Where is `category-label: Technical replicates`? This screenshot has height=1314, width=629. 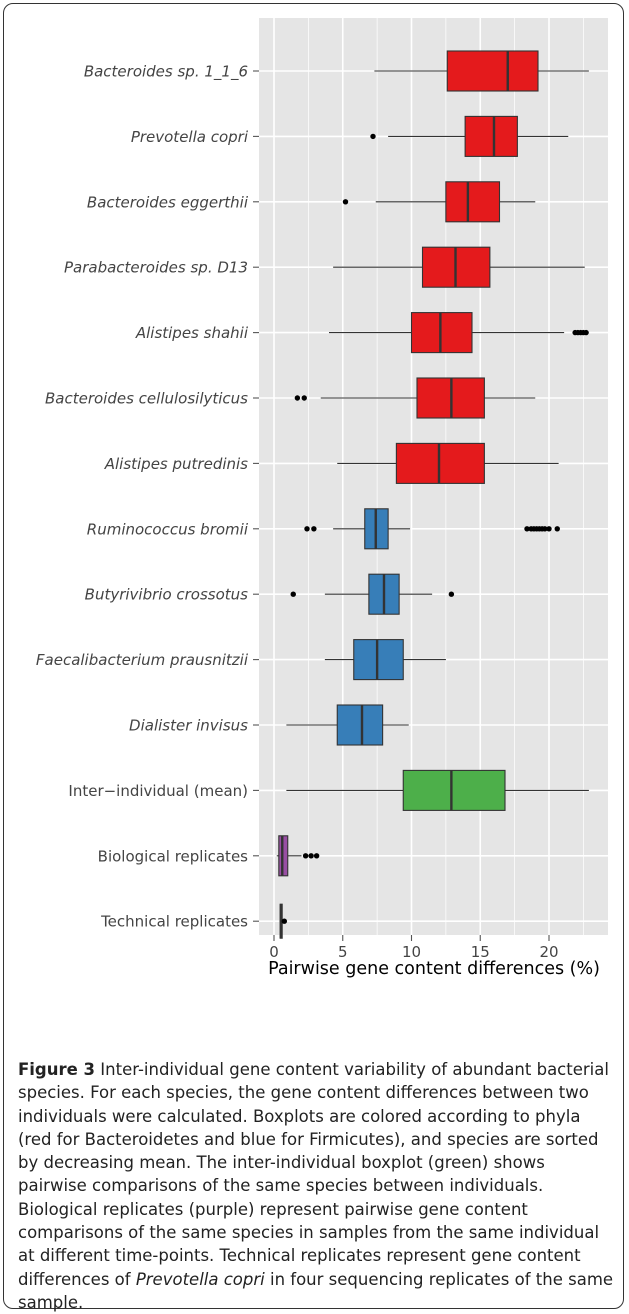 category-label: Technical replicates is located at coordinates (174, 922).